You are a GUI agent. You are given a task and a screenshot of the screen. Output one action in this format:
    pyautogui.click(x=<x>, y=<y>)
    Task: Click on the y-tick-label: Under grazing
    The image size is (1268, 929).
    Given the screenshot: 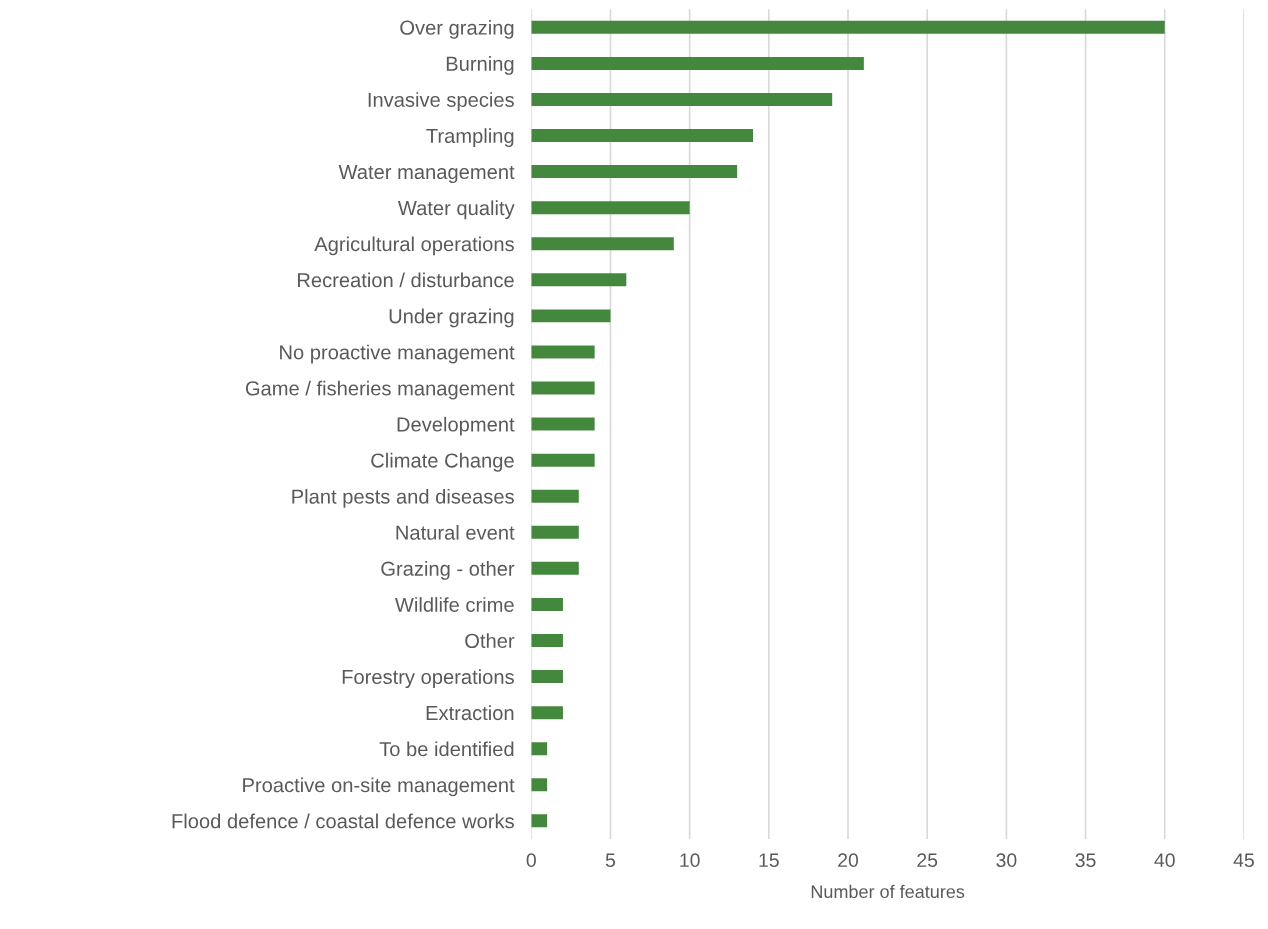 What is the action you would take?
    pyautogui.click(x=451, y=318)
    